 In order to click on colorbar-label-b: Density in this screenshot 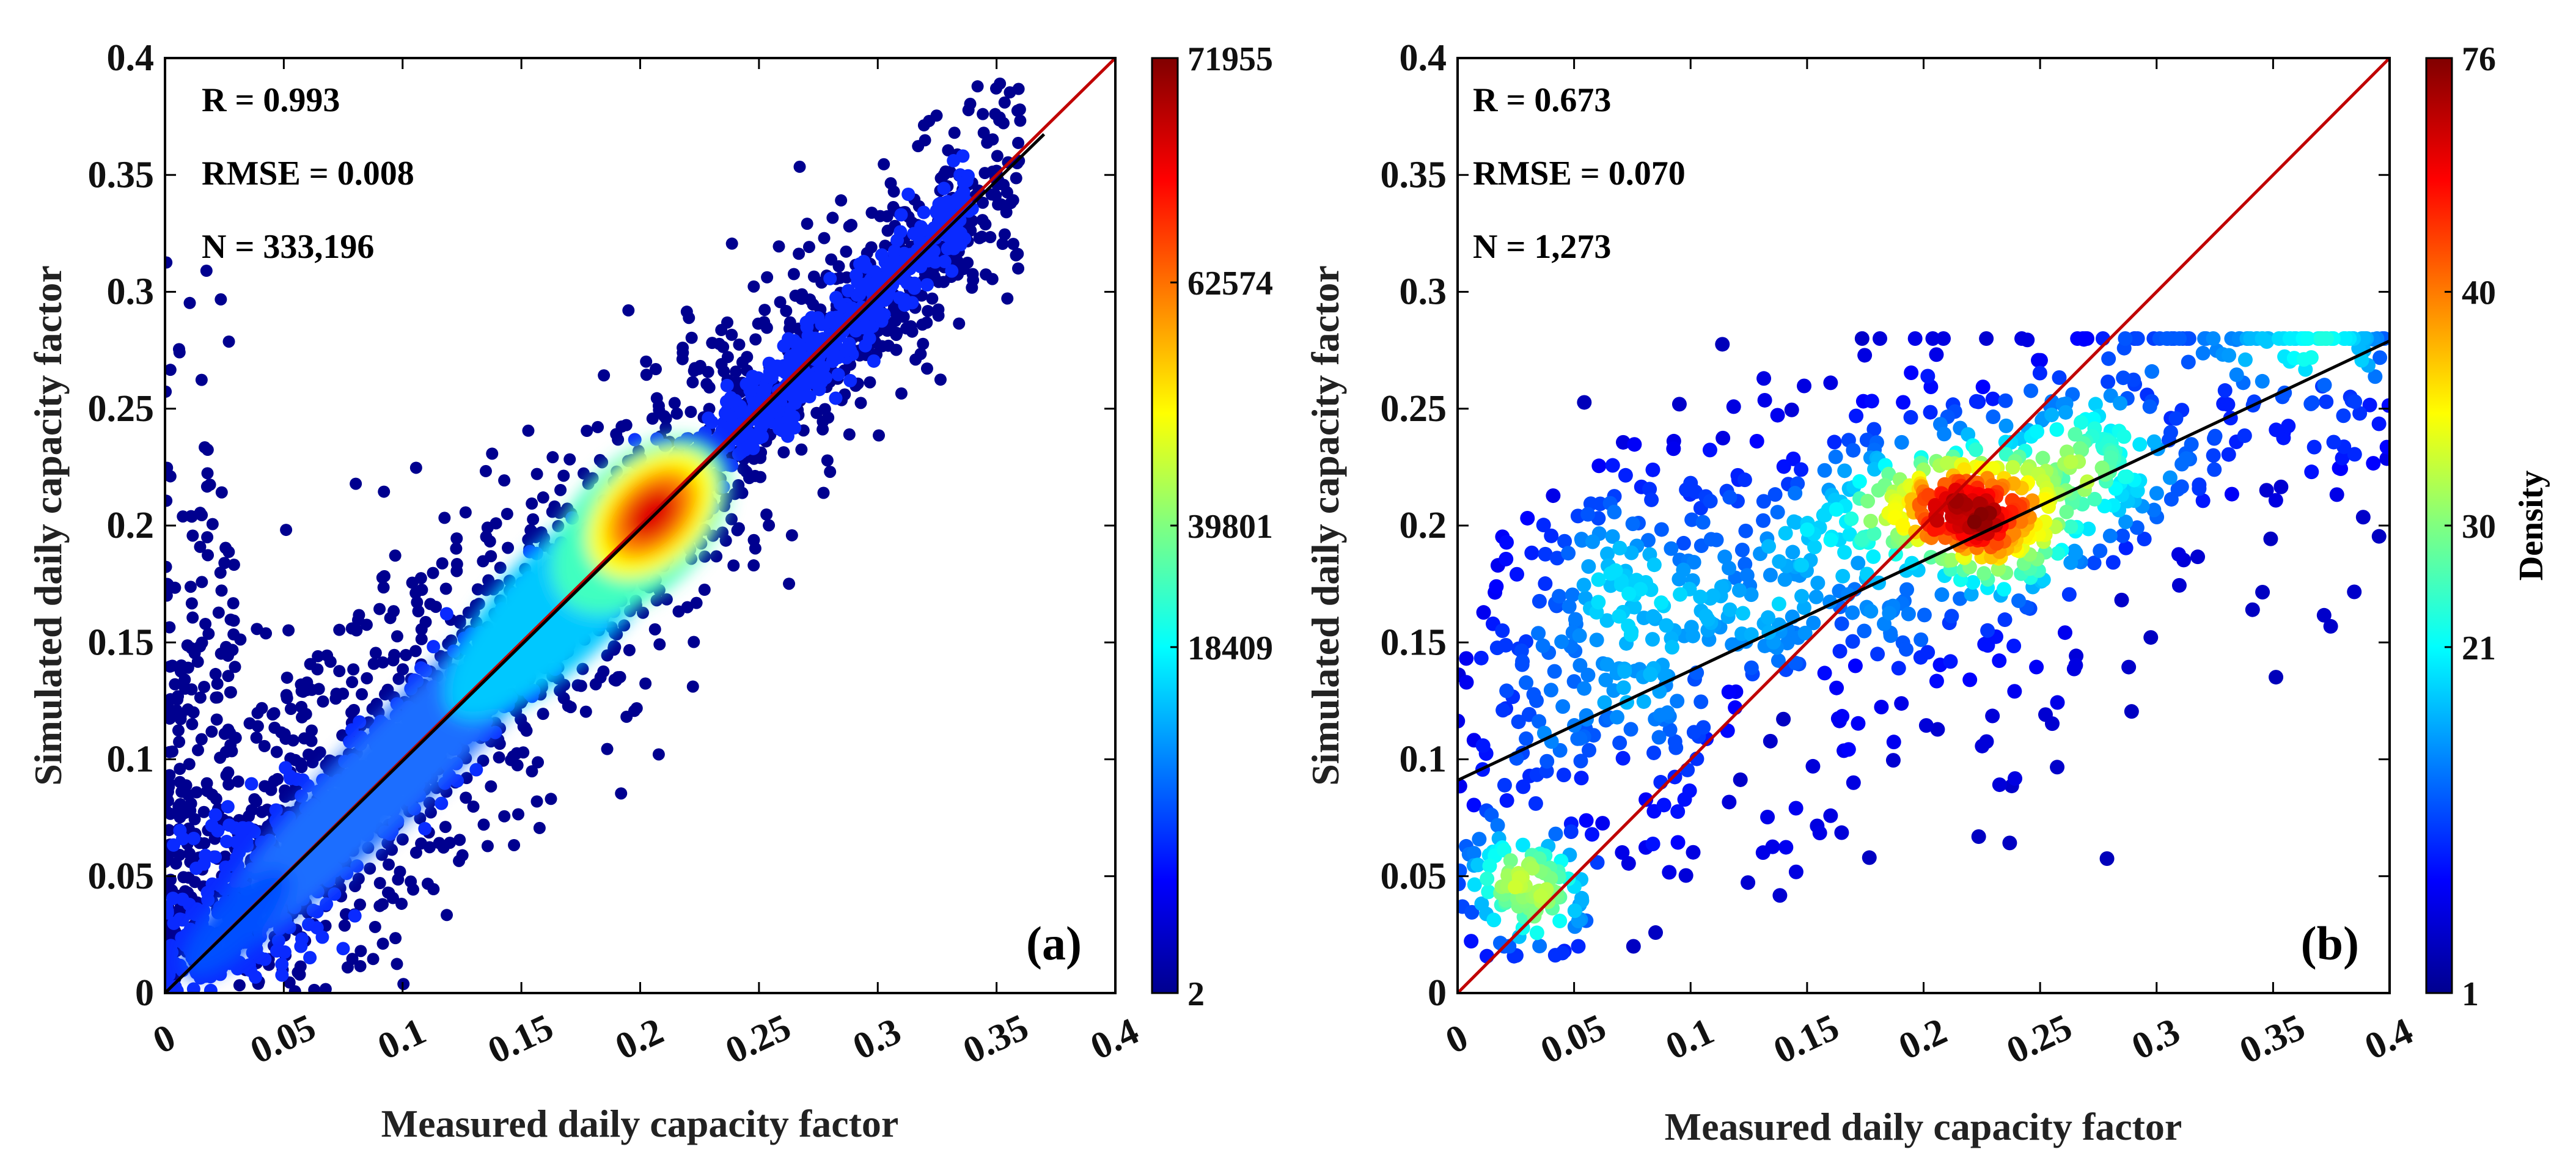, I will do `click(2531, 526)`.